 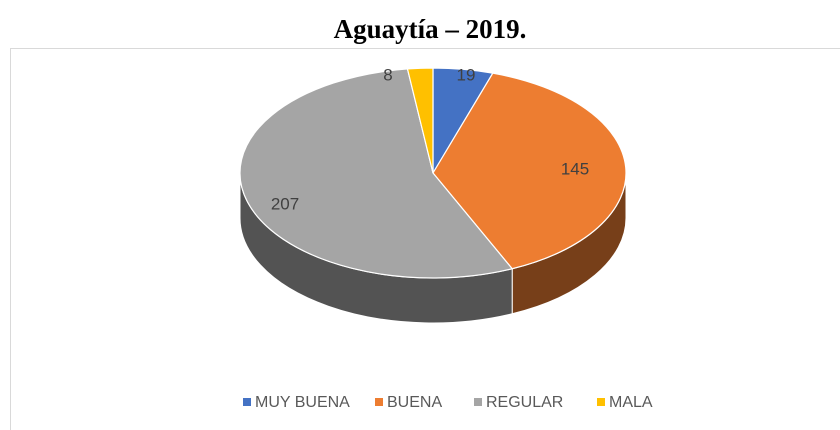 What do you see at coordinates (575, 168) in the screenshot?
I see `data-label: 145` at bounding box center [575, 168].